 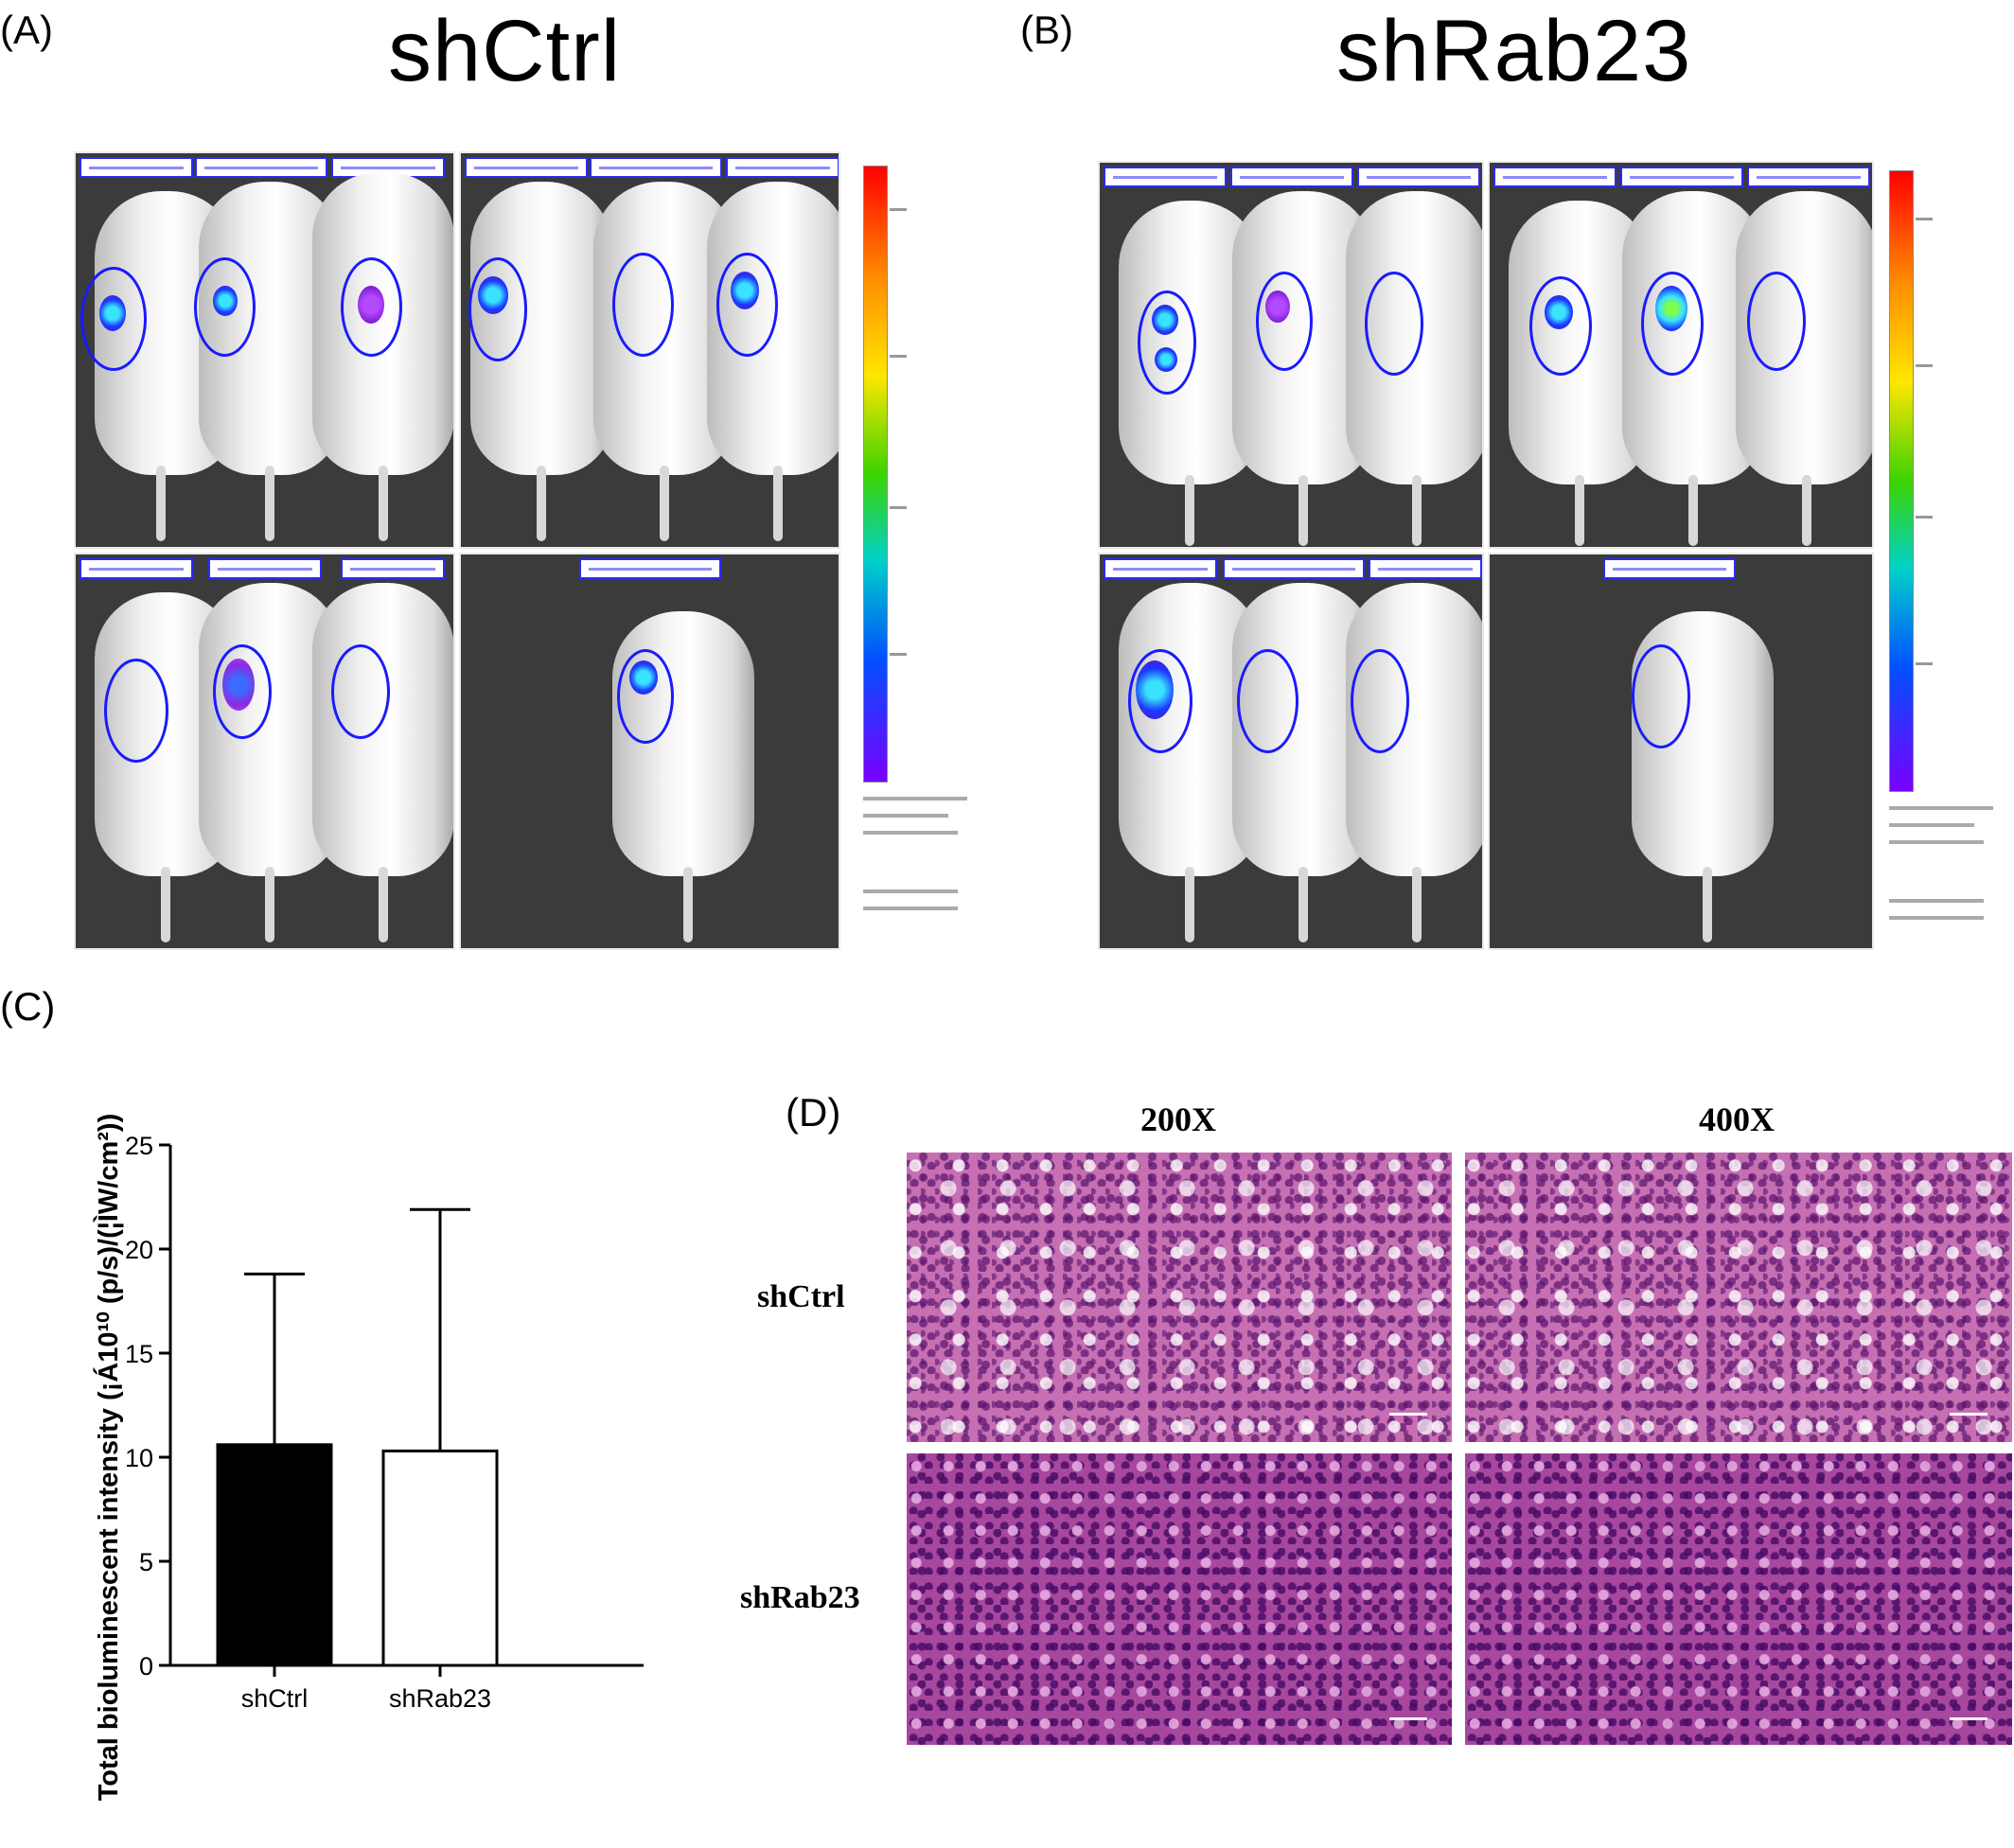 I want to click on panel-d-letter: (D), so click(x=813, y=1112).